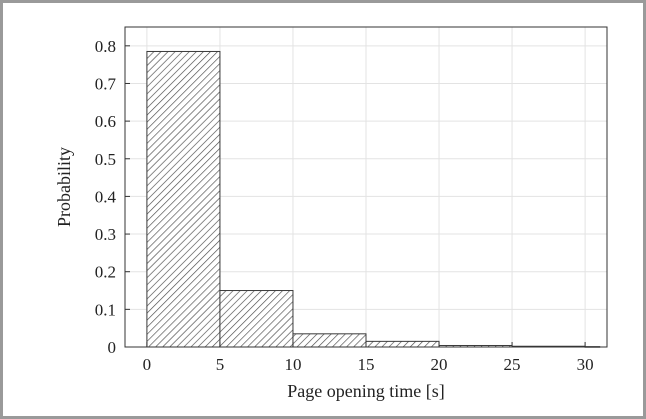 Image resolution: width=646 pixels, height=419 pixels. Describe the element at coordinates (512, 364) in the screenshot. I see `x-tick-label: 25` at that location.